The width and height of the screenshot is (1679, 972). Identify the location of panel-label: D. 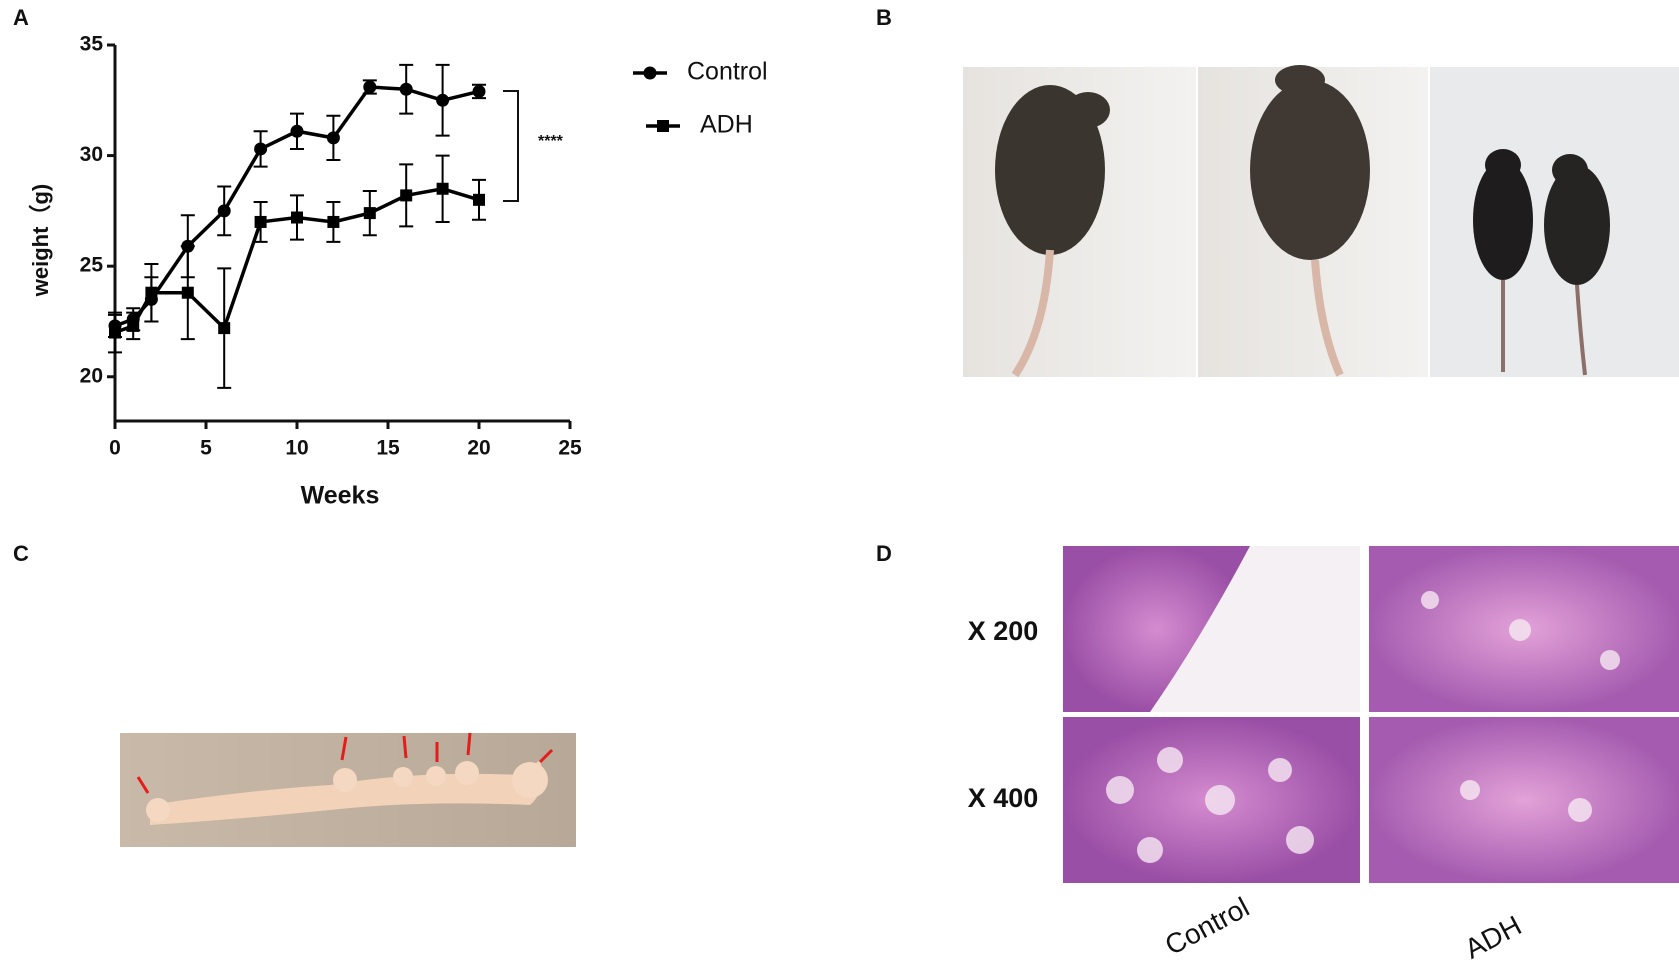
(884, 553).